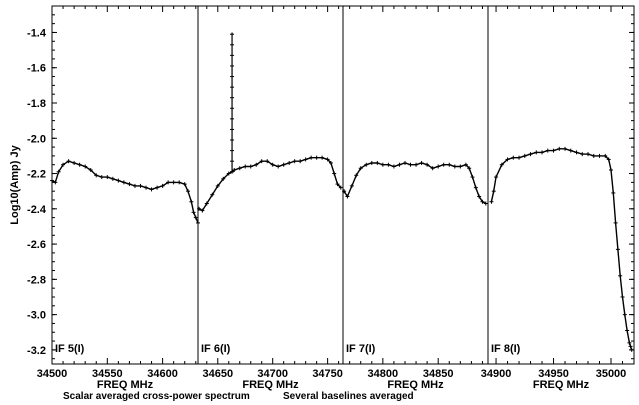 Image resolution: width=639 pixels, height=405 pixels. What do you see at coordinates (327, 374) in the screenshot?
I see `x-tick-label: 34750` at bounding box center [327, 374].